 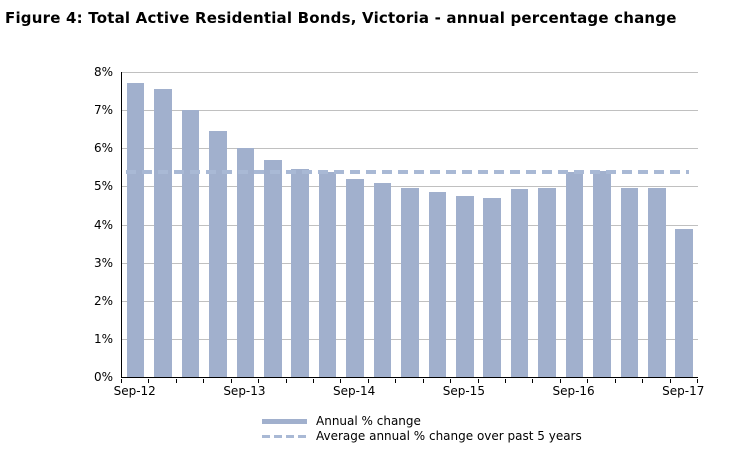 What do you see at coordinates (103, 377) in the screenshot?
I see `y-axis-tick-label: 0%` at bounding box center [103, 377].